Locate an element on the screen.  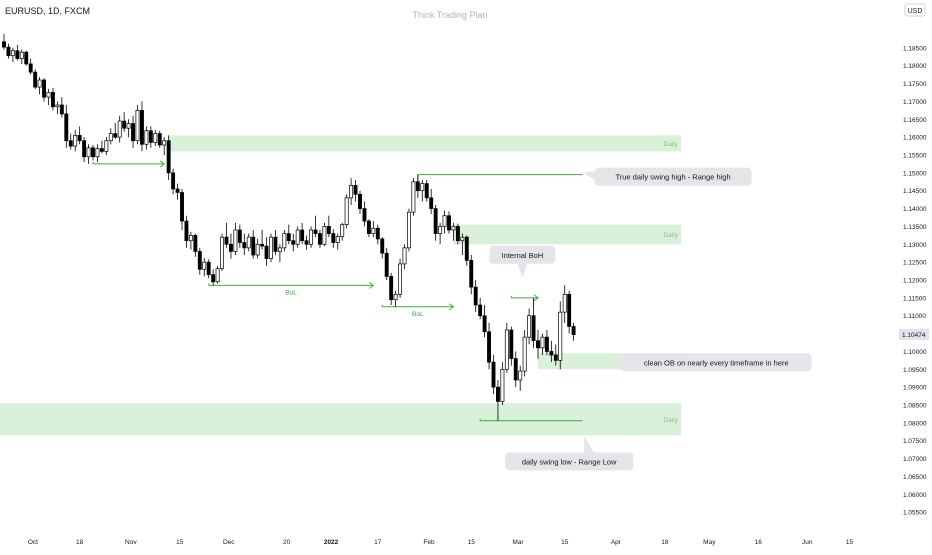
y-tick-label: 1.09500 is located at coordinates (915, 370).